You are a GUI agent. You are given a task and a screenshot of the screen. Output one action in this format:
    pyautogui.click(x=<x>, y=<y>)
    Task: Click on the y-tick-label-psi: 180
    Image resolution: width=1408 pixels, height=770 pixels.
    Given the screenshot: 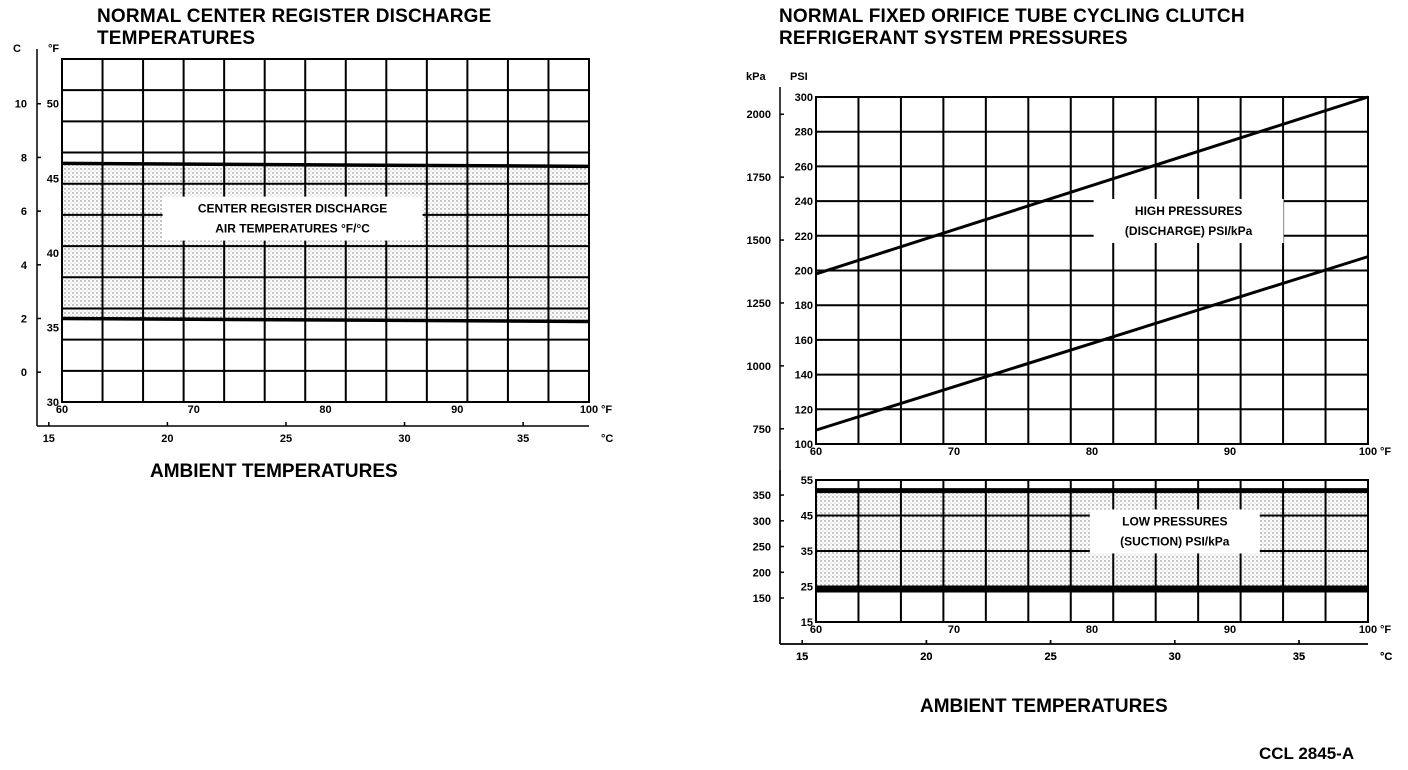 What is the action you would take?
    pyautogui.click(x=804, y=306)
    